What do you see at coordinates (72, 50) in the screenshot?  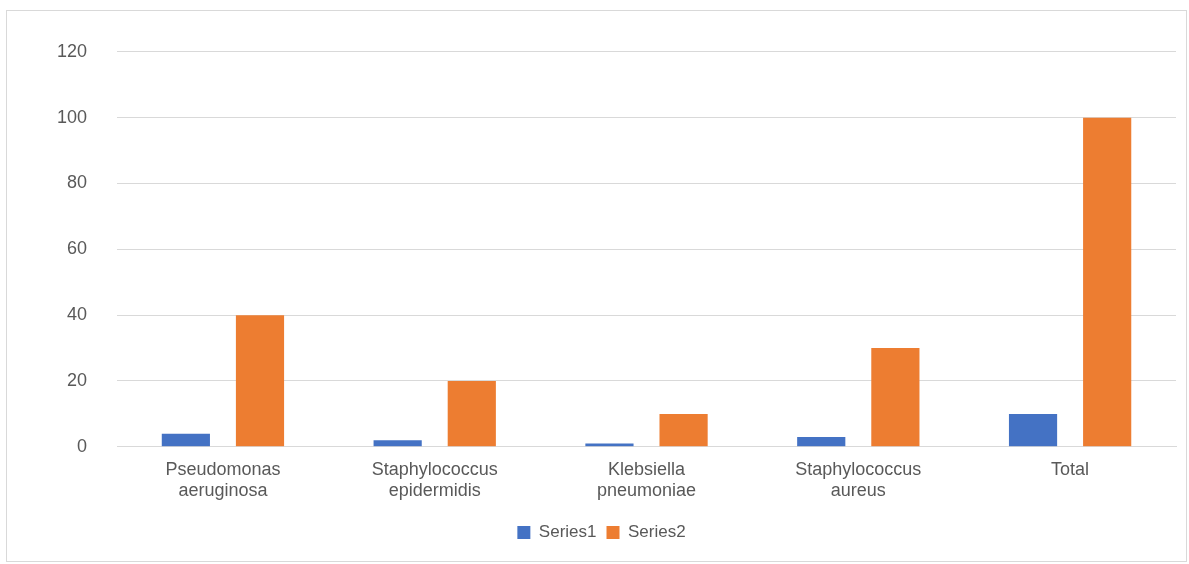 I see `y-tick-label: 120` at bounding box center [72, 50].